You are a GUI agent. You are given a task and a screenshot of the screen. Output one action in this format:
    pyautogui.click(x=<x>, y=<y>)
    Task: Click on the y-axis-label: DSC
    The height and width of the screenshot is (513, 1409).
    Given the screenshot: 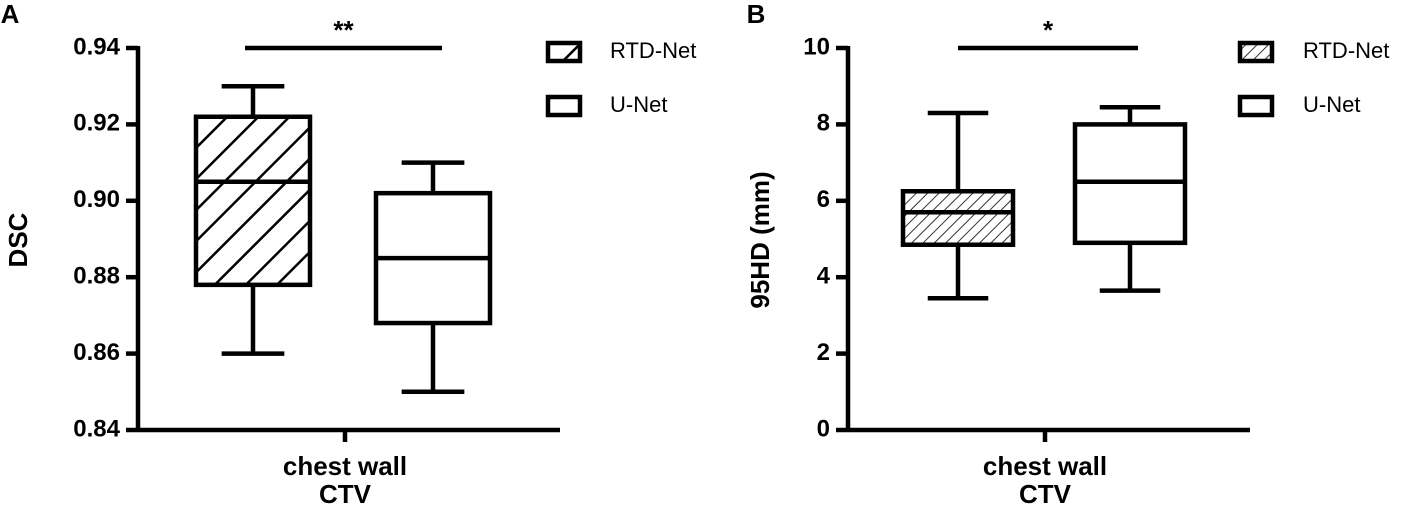 What is the action you would take?
    pyautogui.click(x=18, y=239)
    